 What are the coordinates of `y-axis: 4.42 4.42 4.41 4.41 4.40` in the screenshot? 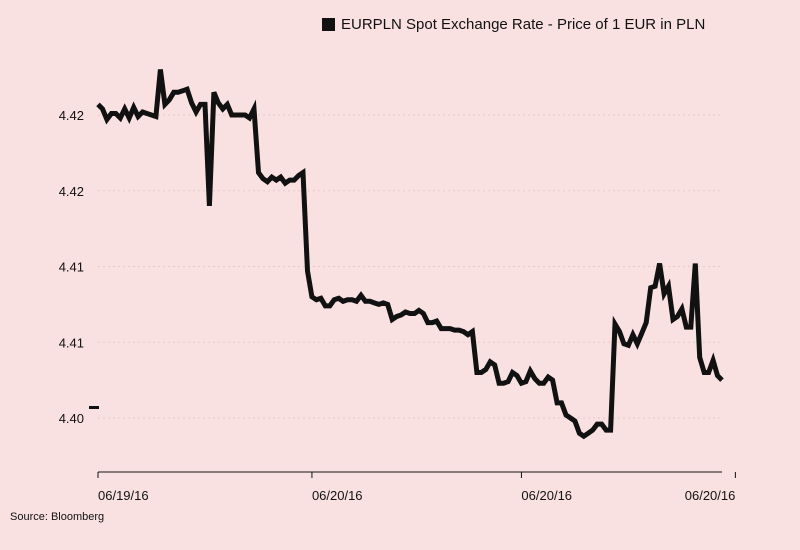 It's located at (71, 267).